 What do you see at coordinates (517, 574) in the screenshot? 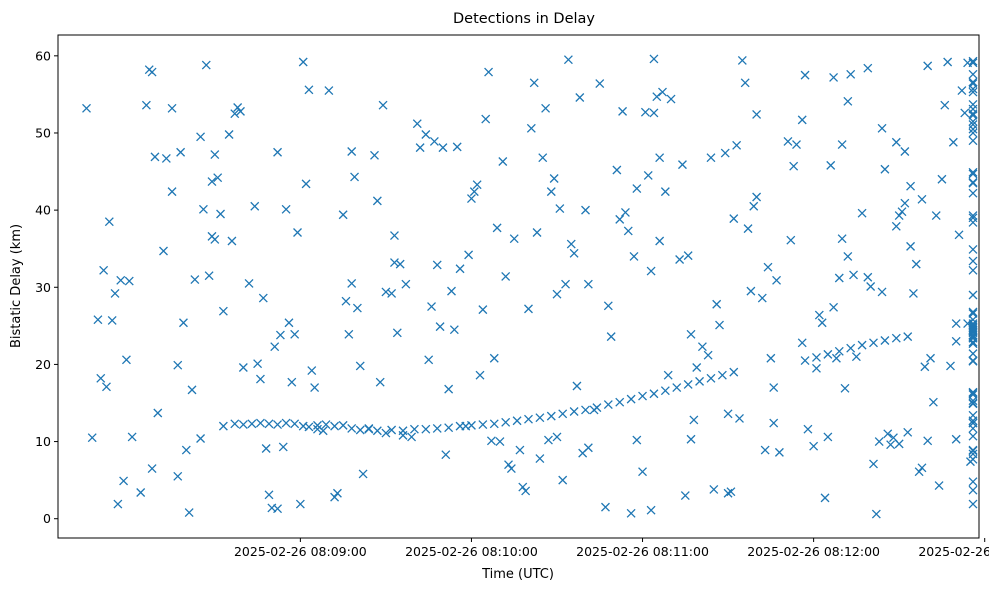
I see `x-axis-label: Time (UTC)` at bounding box center [517, 574].